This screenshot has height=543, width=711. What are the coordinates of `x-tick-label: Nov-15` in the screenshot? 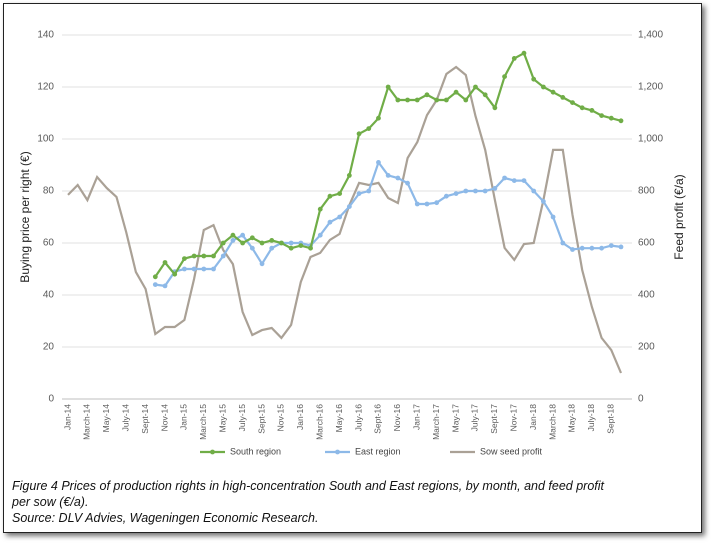 It's located at (281, 418).